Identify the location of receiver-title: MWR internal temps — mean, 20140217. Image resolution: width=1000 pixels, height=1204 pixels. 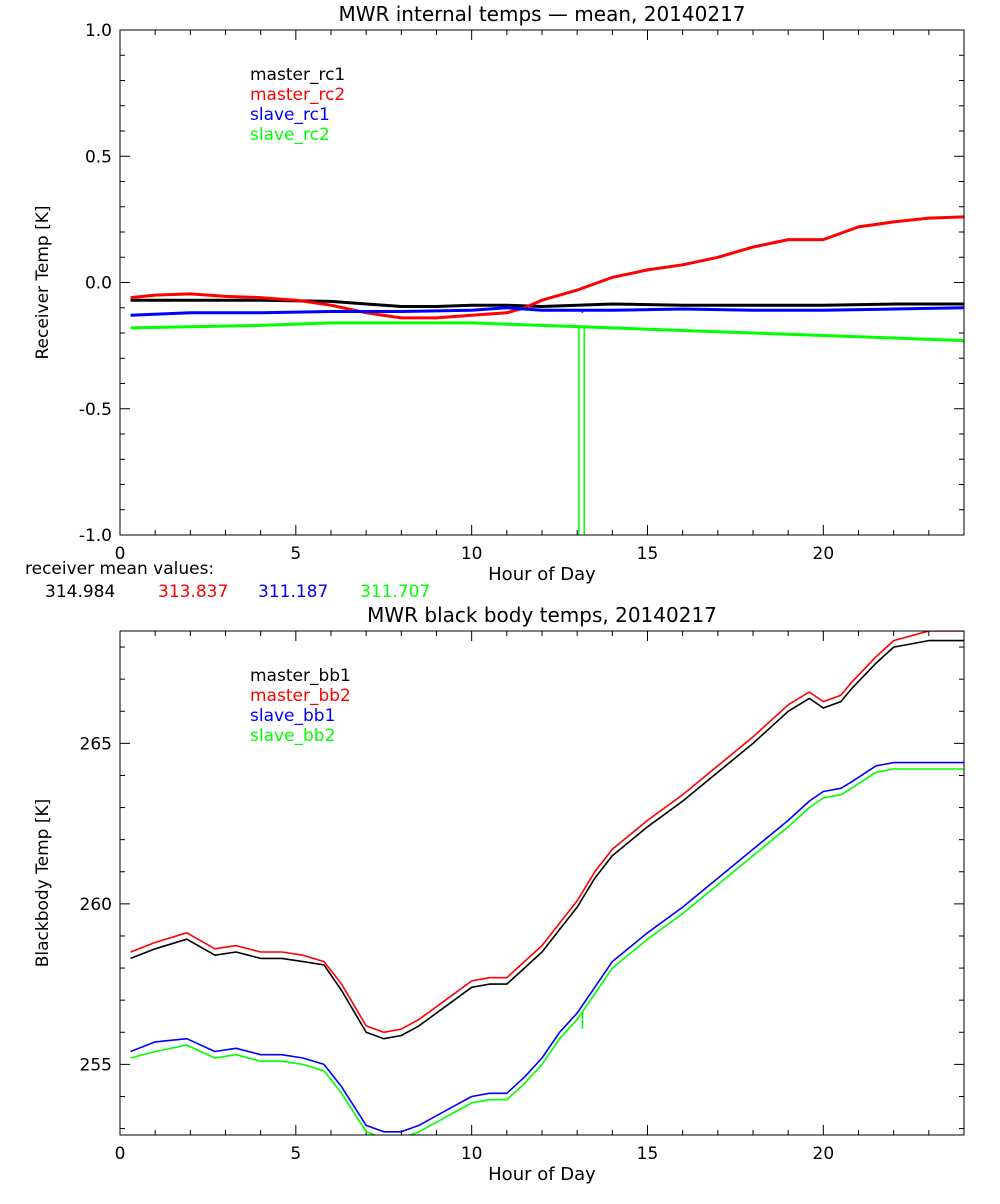
(541, 14).